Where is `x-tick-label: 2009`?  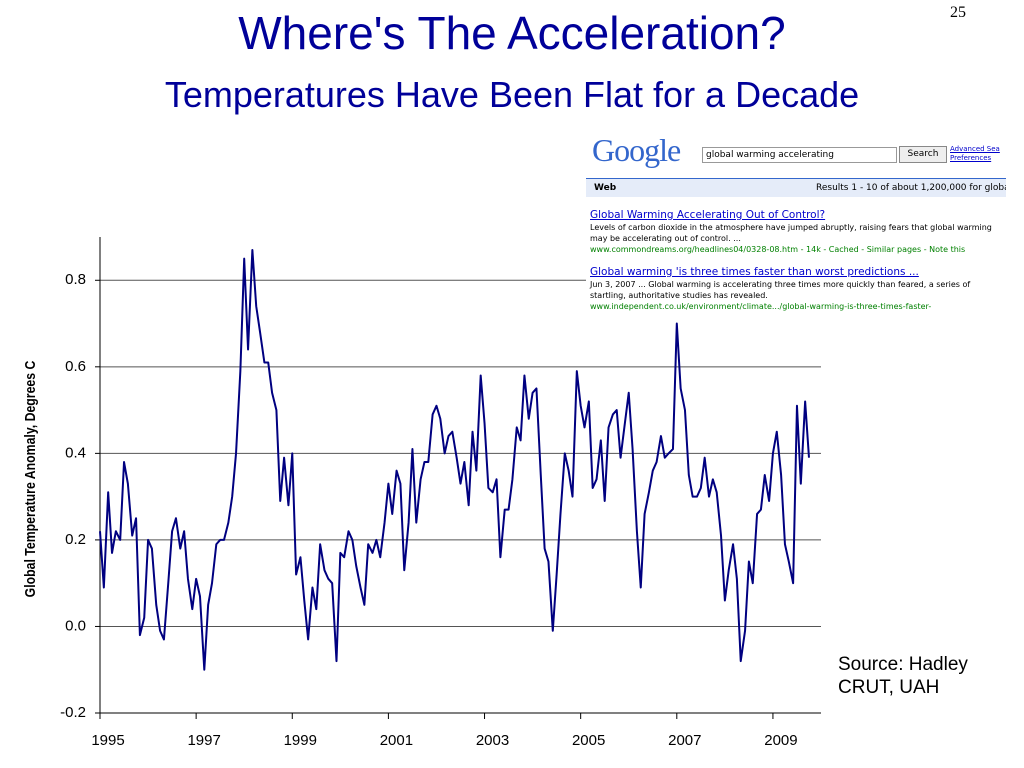 x-tick-label: 2009 is located at coordinates (780, 740).